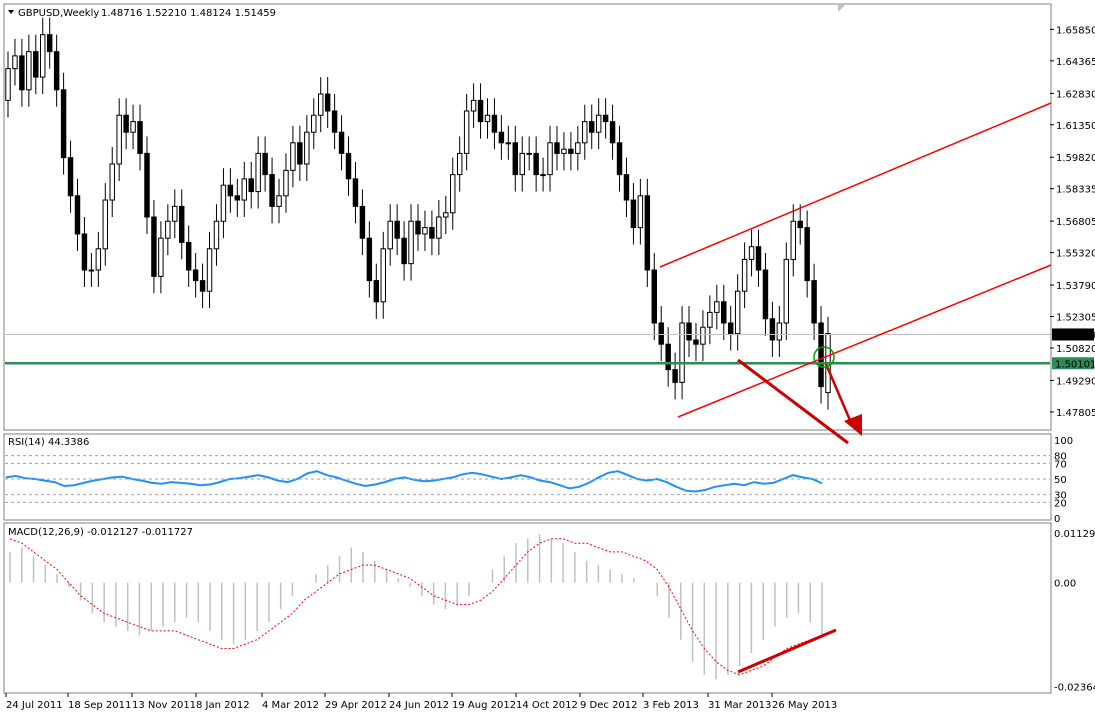  Describe the element at coordinates (1060, 457) in the screenshot. I see `rsi-tick-label: 80` at that location.